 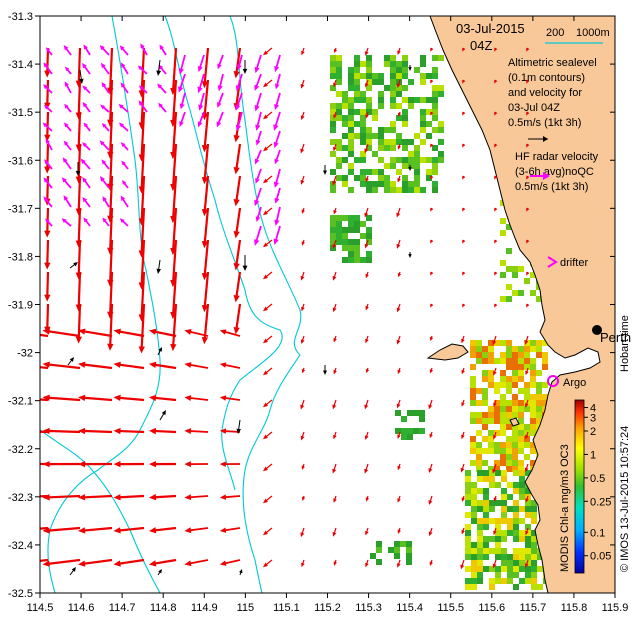 What do you see at coordinates (40, 608) in the screenshot?
I see `x-tick-label: 114.5` at bounding box center [40, 608].